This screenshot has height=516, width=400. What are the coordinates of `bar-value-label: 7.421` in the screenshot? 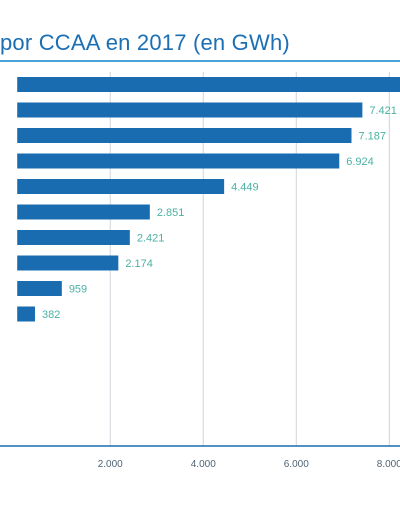 It's located at (383, 111).